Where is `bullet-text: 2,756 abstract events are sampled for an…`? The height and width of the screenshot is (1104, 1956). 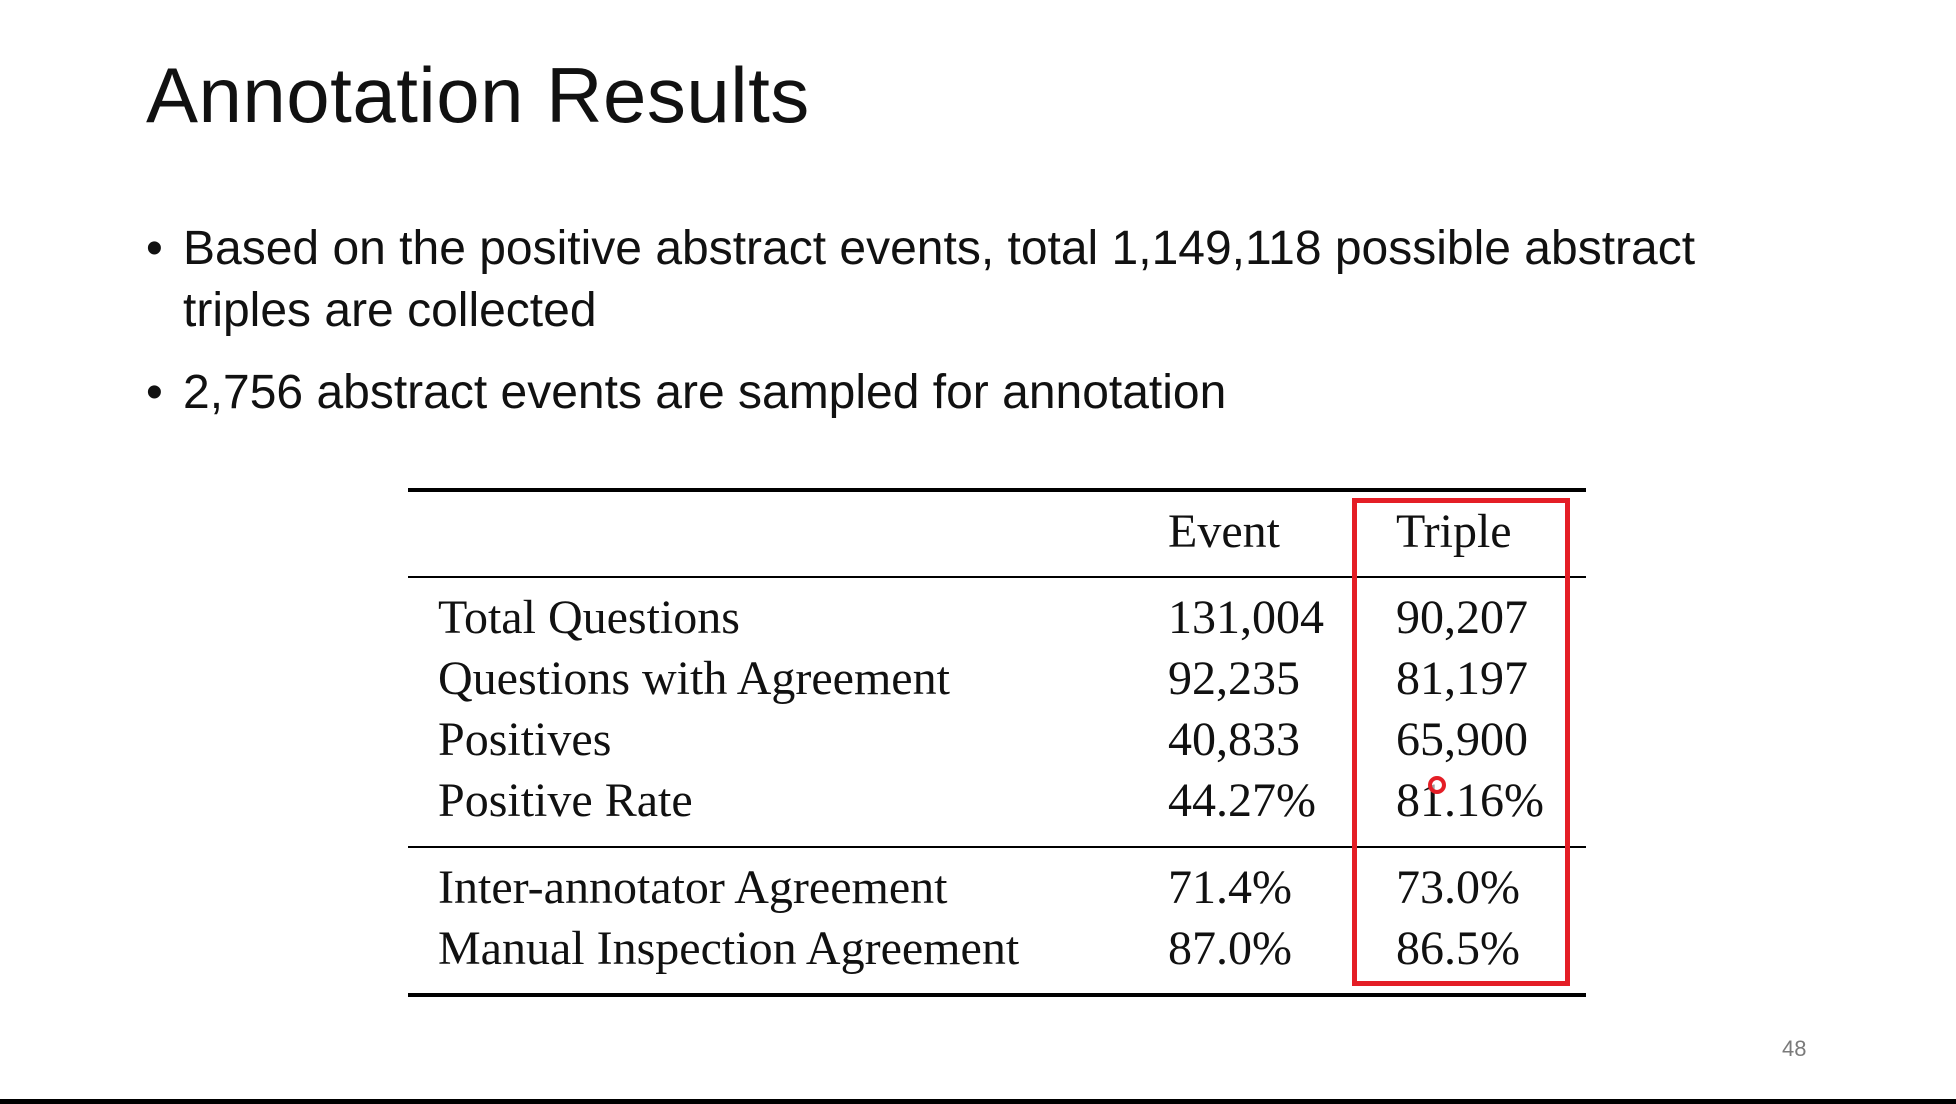
bullet-text: 2,756 abstract events are sampled for an… is located at coordinates (705, 392).